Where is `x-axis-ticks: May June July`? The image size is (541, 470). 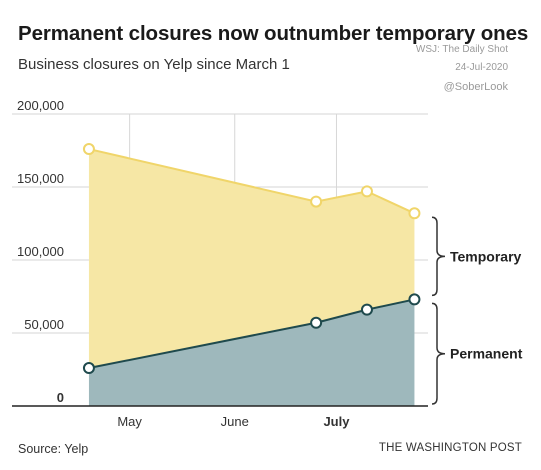
x-axis-ticks: May June July is located at coordinates (233, 421).